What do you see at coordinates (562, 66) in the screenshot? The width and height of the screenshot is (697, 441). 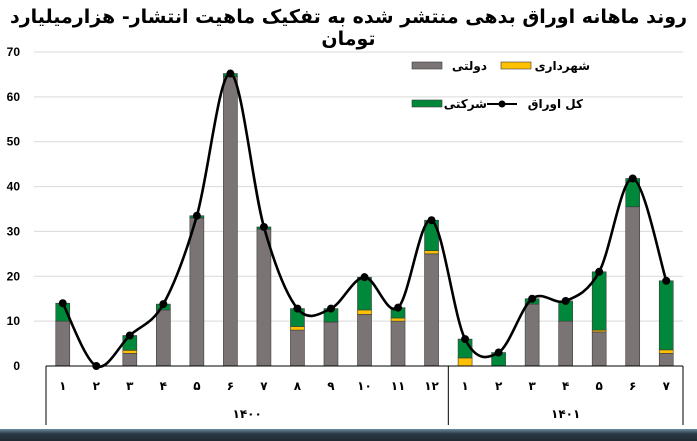 I see `legend-label-municipal: شهرداری` at bounding box center [562, 66].